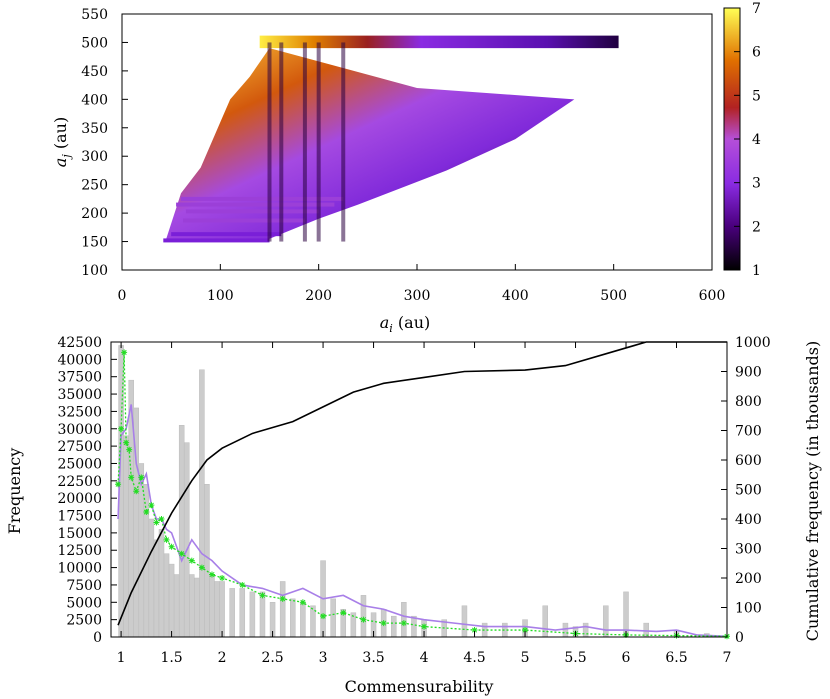 This screenshot has height=699, width=830. What do you see at coordinates (747, 140) in the screenshot?
I see `colorbar-ticks: 1 2 3 4 5 6 7` at bounding box center [747, 140].